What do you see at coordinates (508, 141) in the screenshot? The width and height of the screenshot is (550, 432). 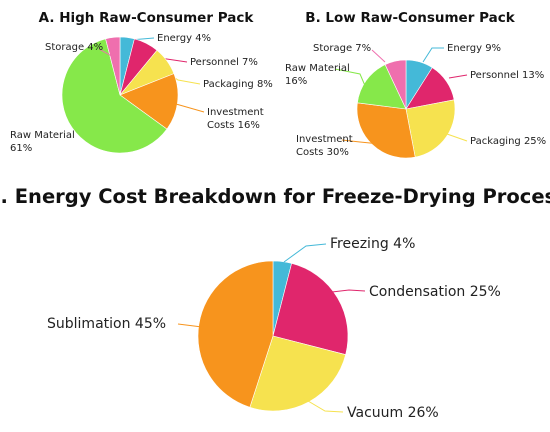 I see `slice-label-packaging: Packaging 25%` at bounding box center [508, 141].